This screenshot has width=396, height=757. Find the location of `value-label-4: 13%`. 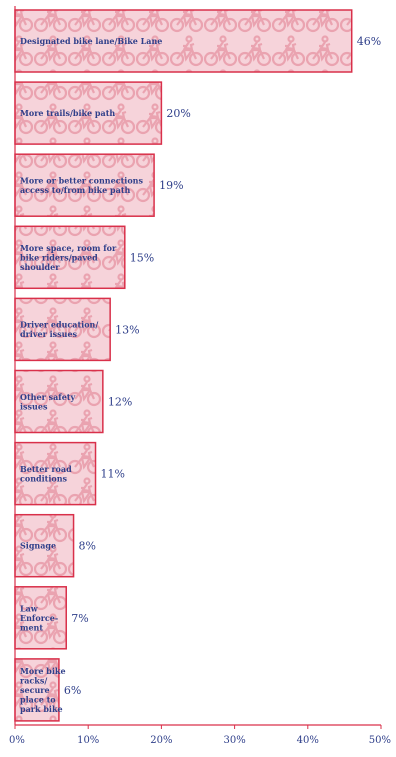

value-label-4: 13% is located at coordinates (127, 329).